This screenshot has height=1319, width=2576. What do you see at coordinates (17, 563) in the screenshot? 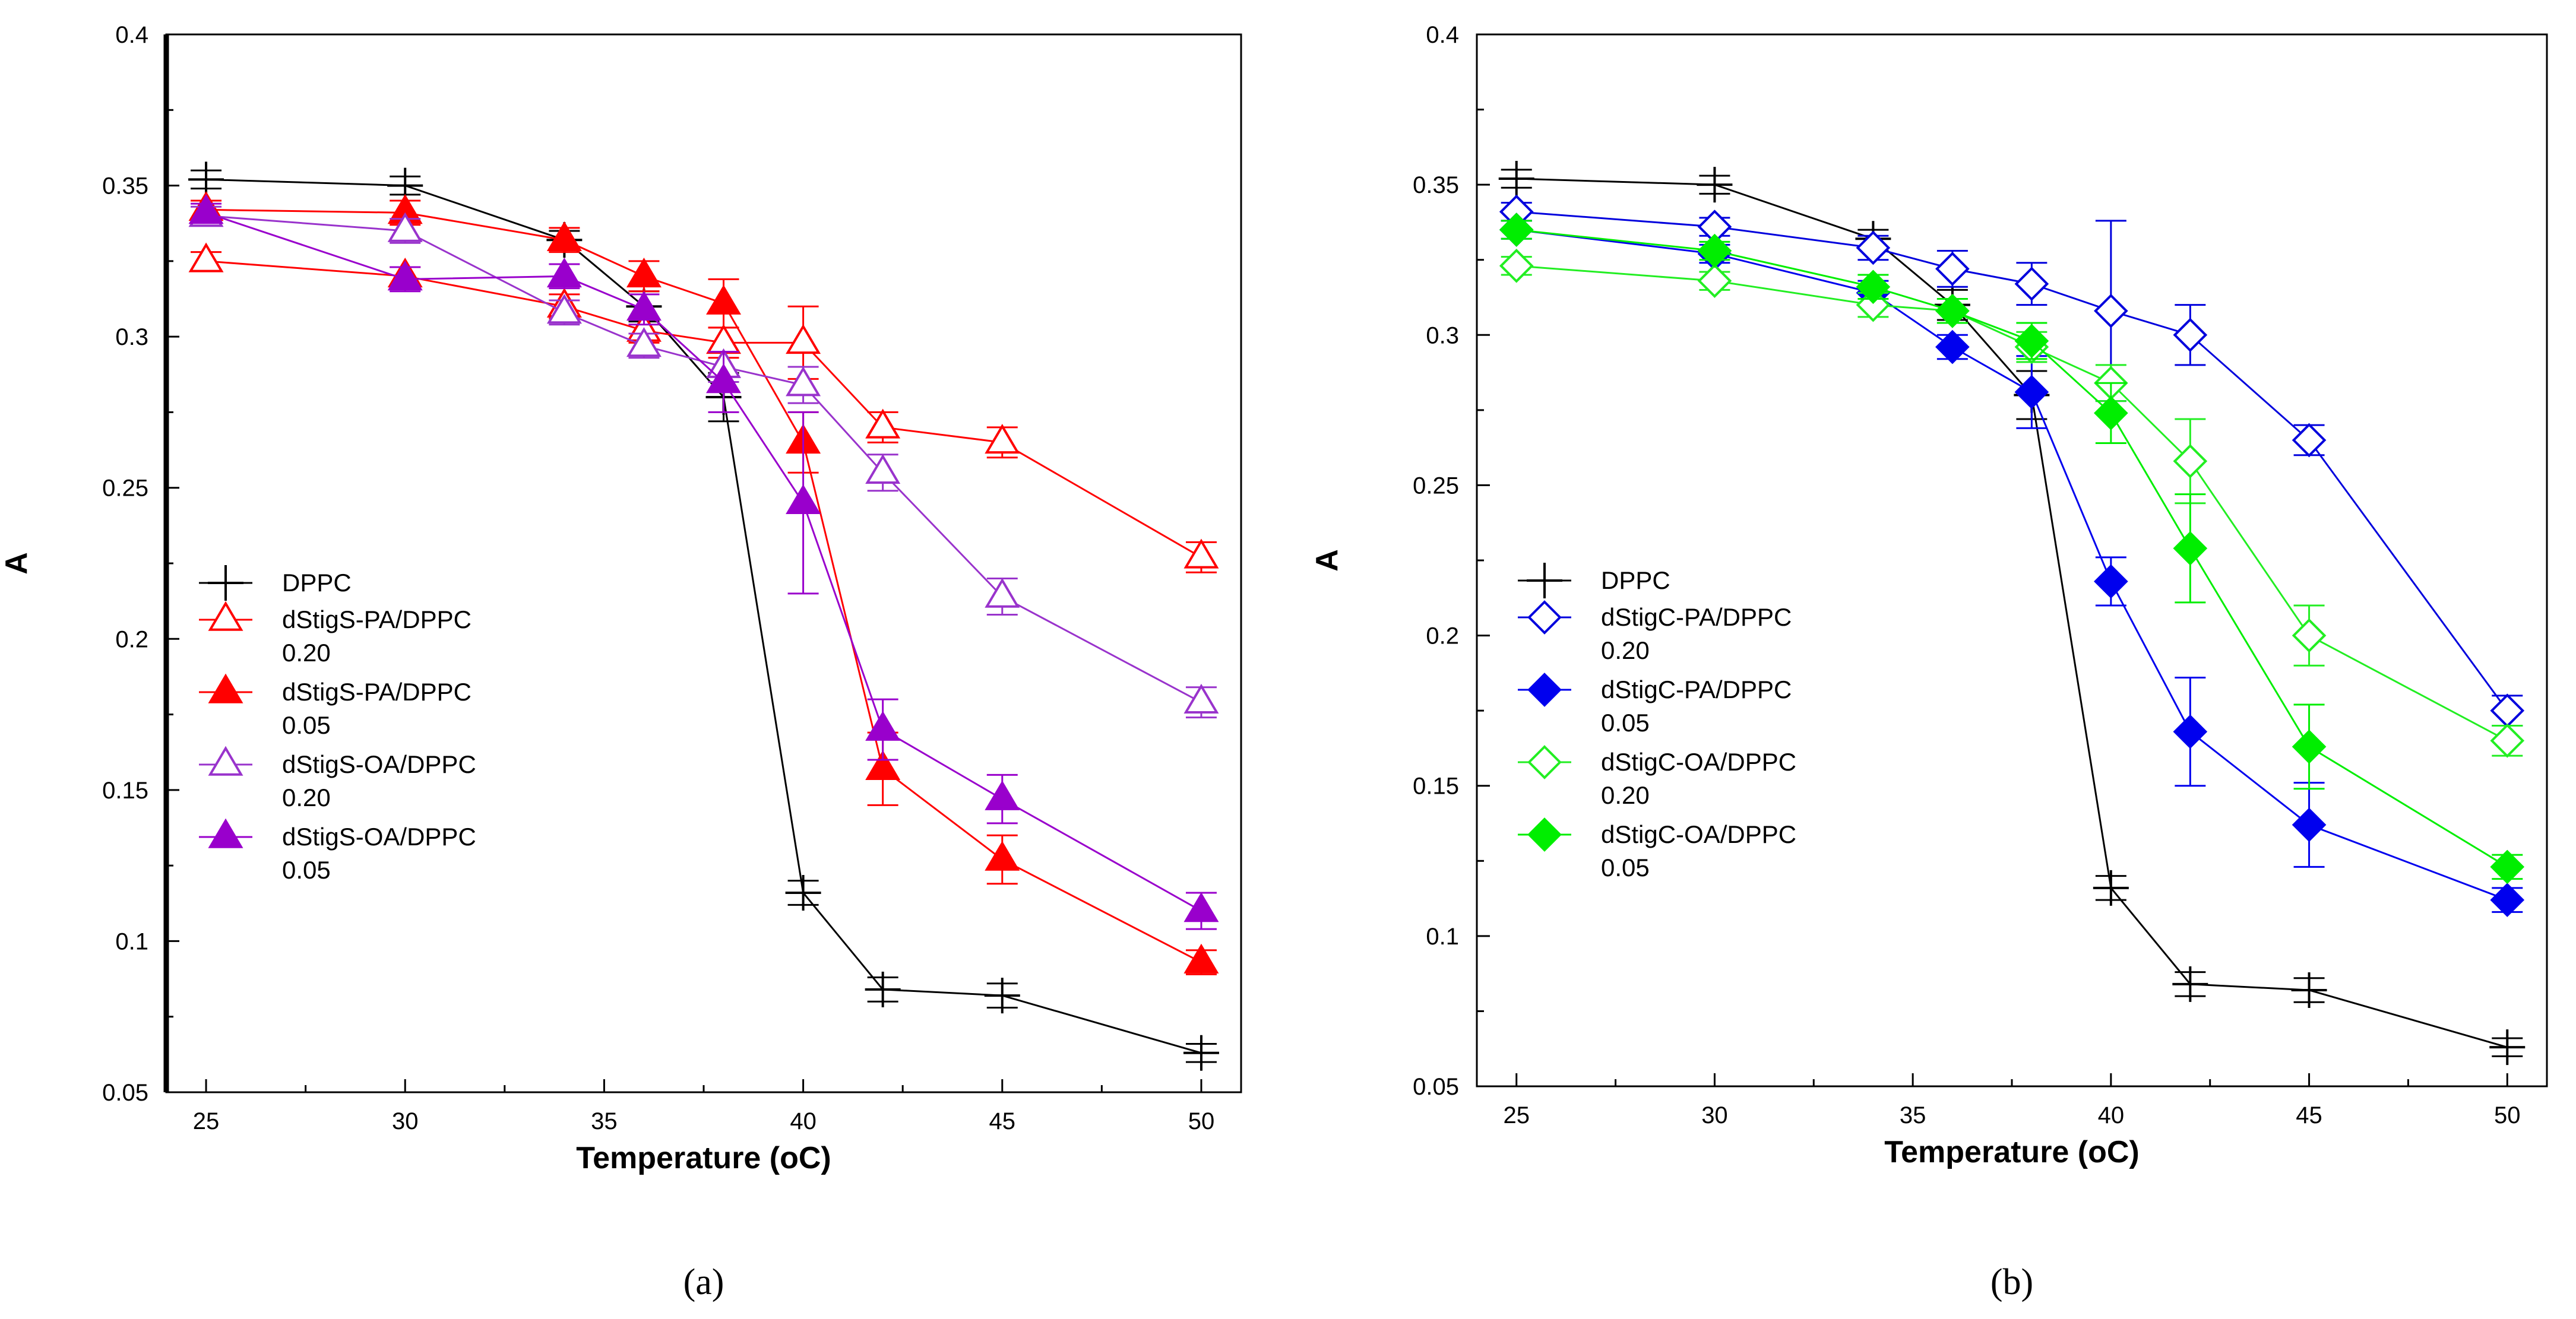
I see `chart-a-y-axis-title: A` at bounding box center [17, 563].